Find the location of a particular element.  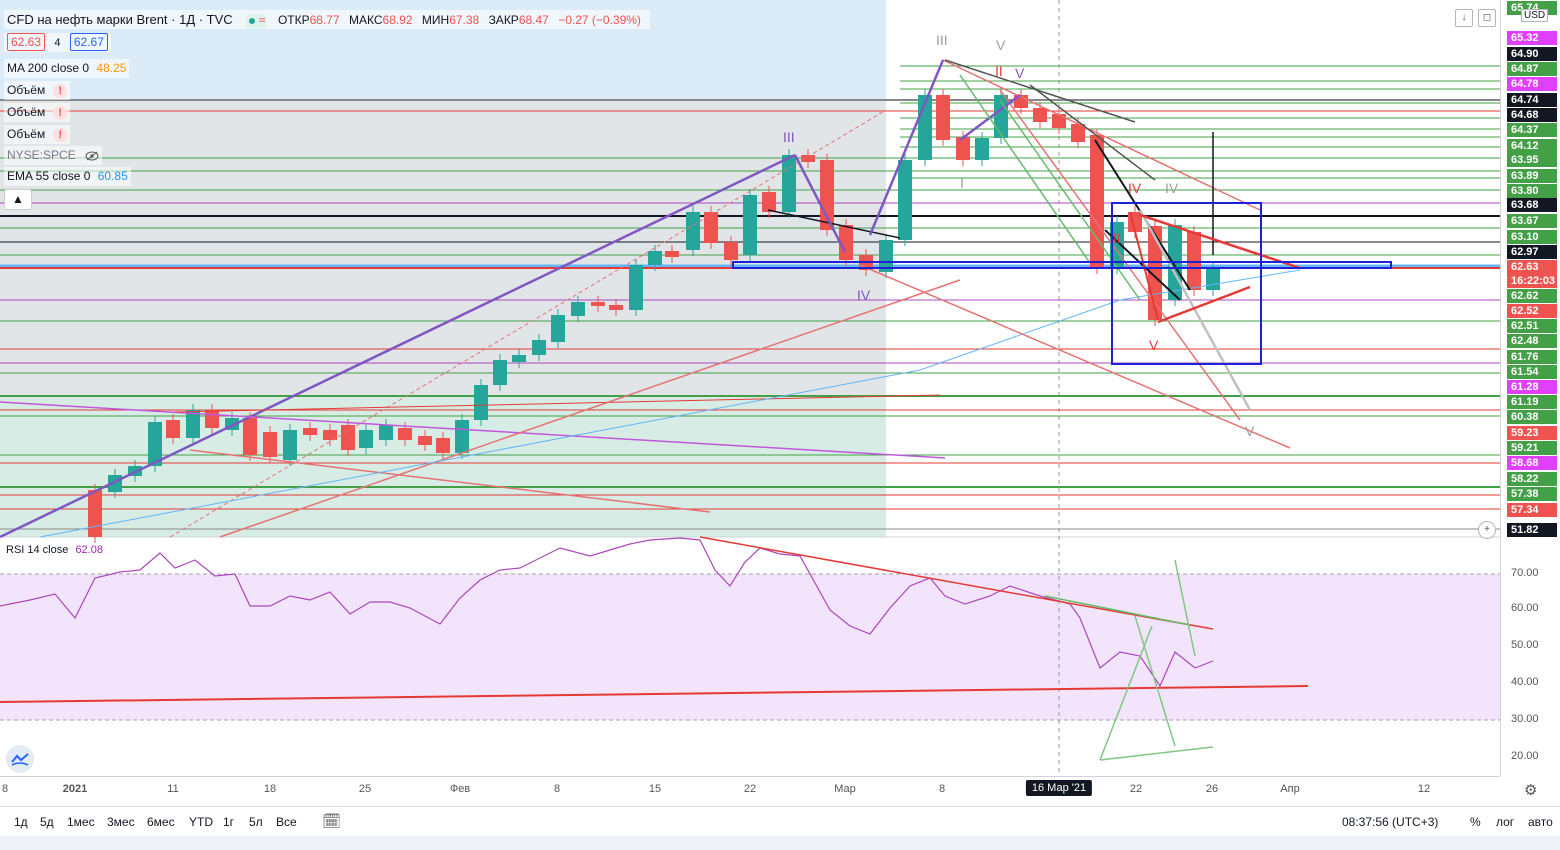

high-value: 68.92 is located at coordinates (397, 20).